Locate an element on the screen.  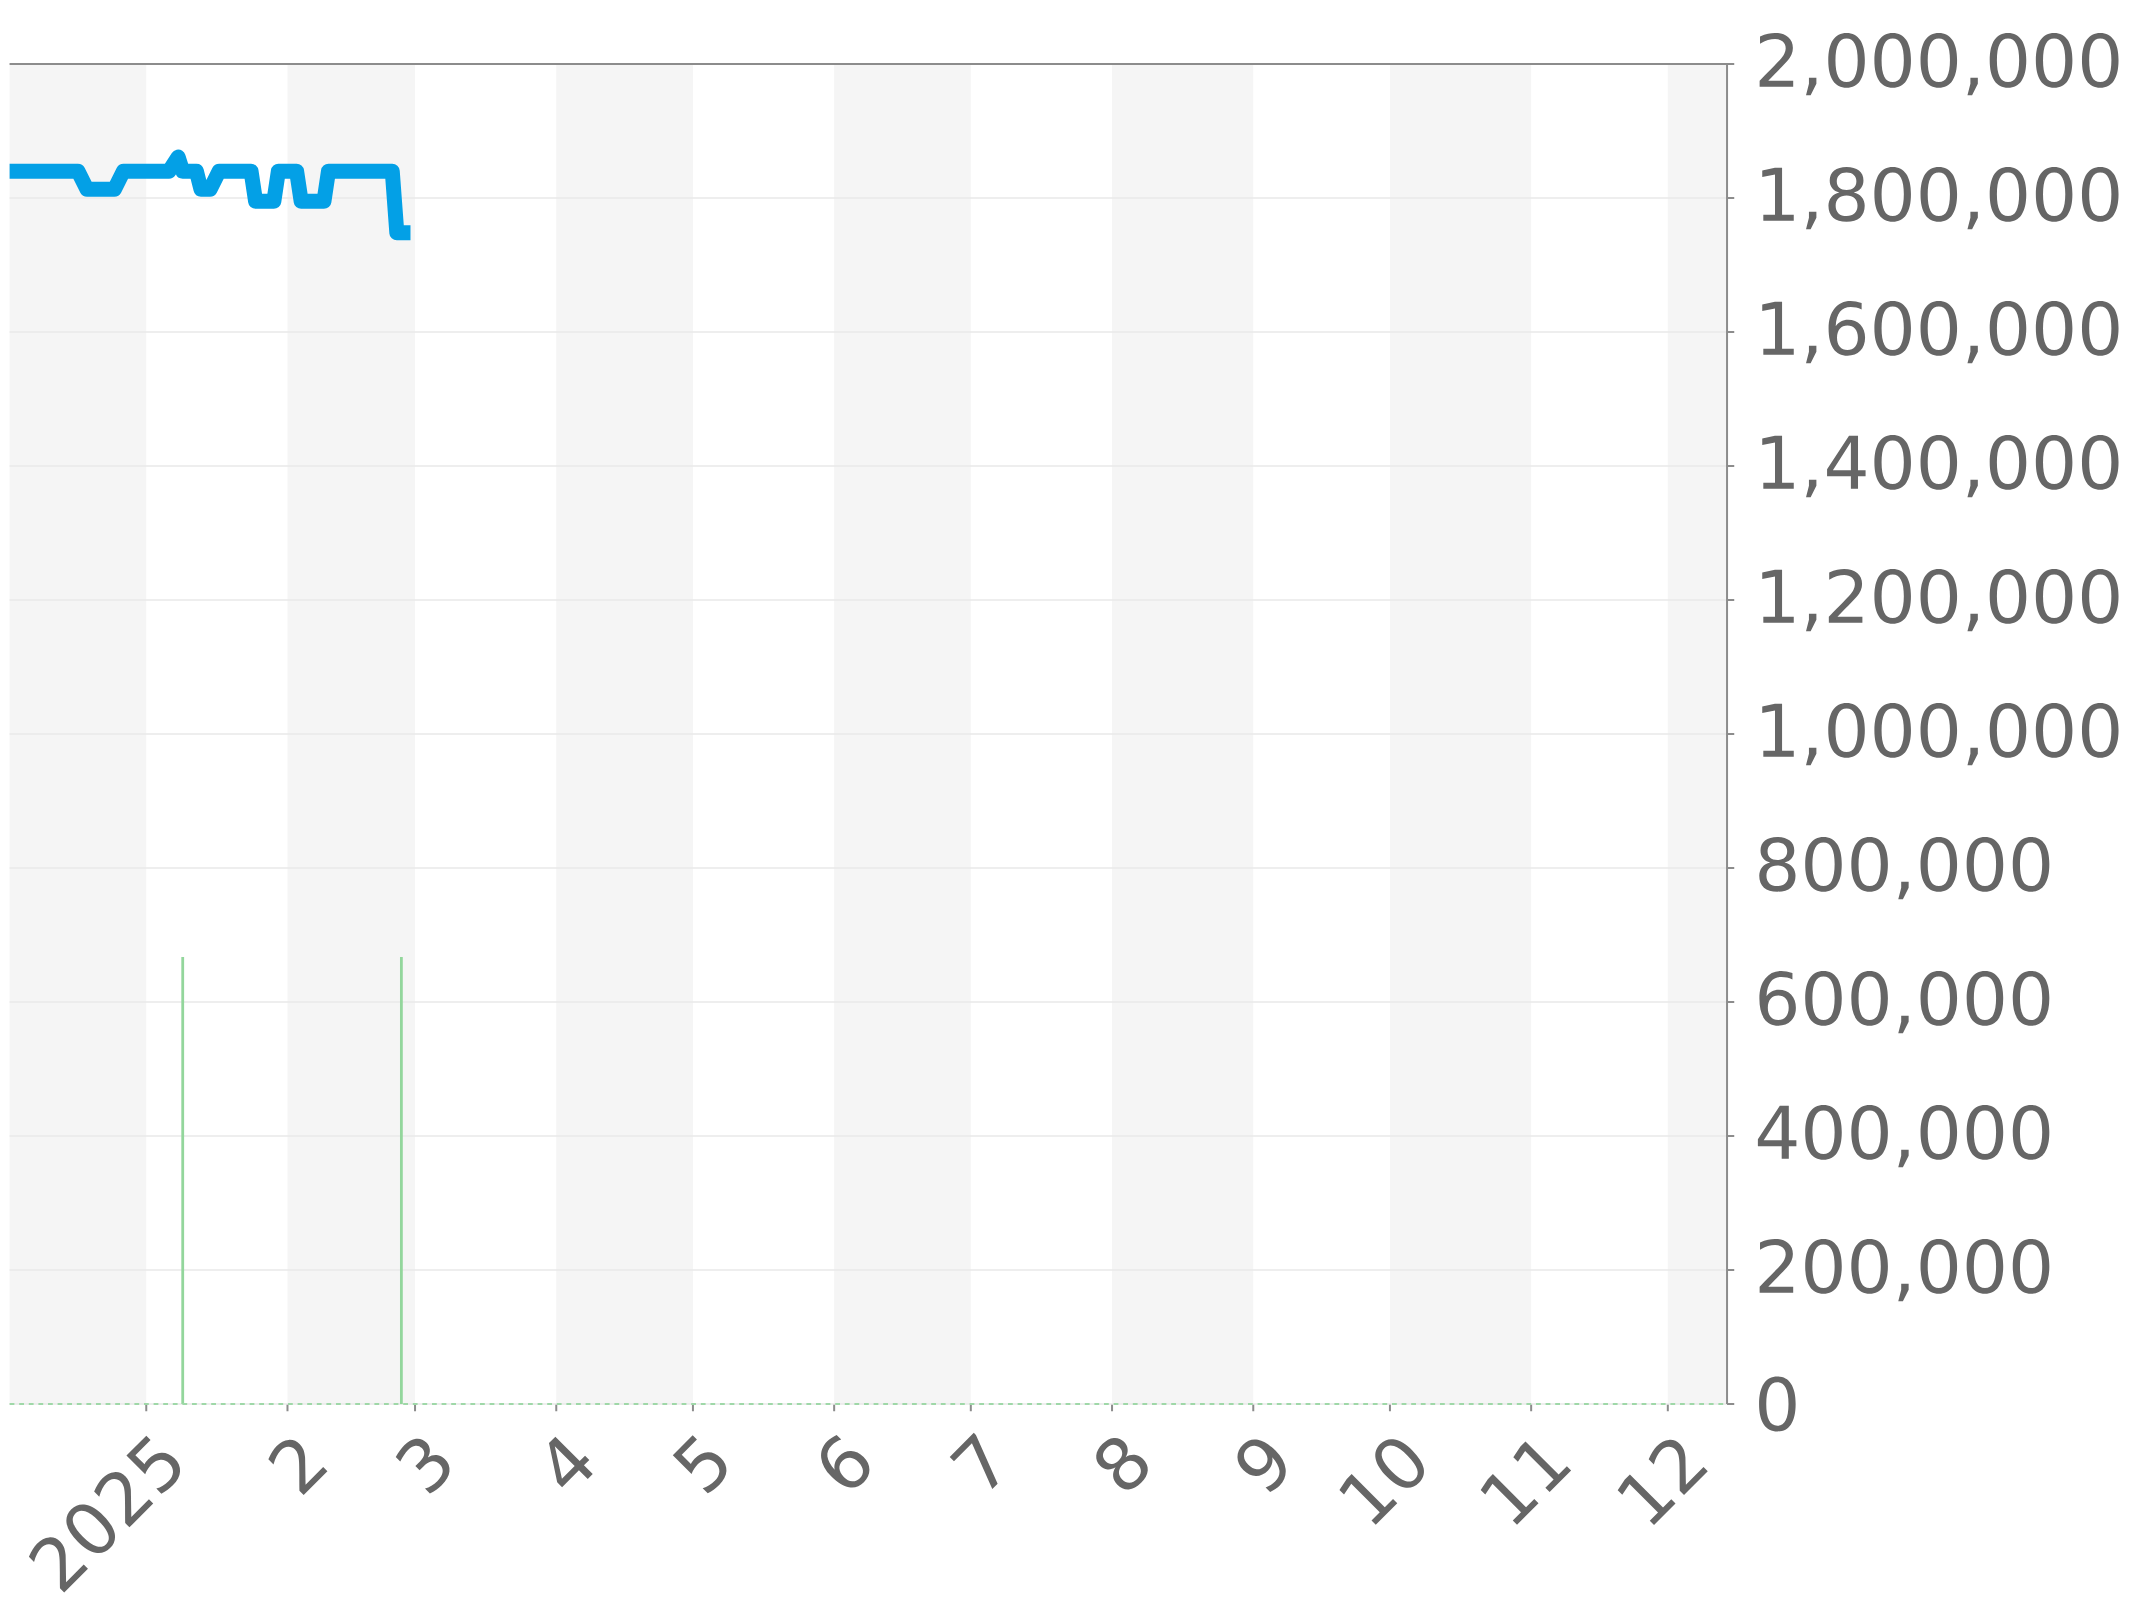
x-tick-label: 7 is located at coordinates (973, 1461).